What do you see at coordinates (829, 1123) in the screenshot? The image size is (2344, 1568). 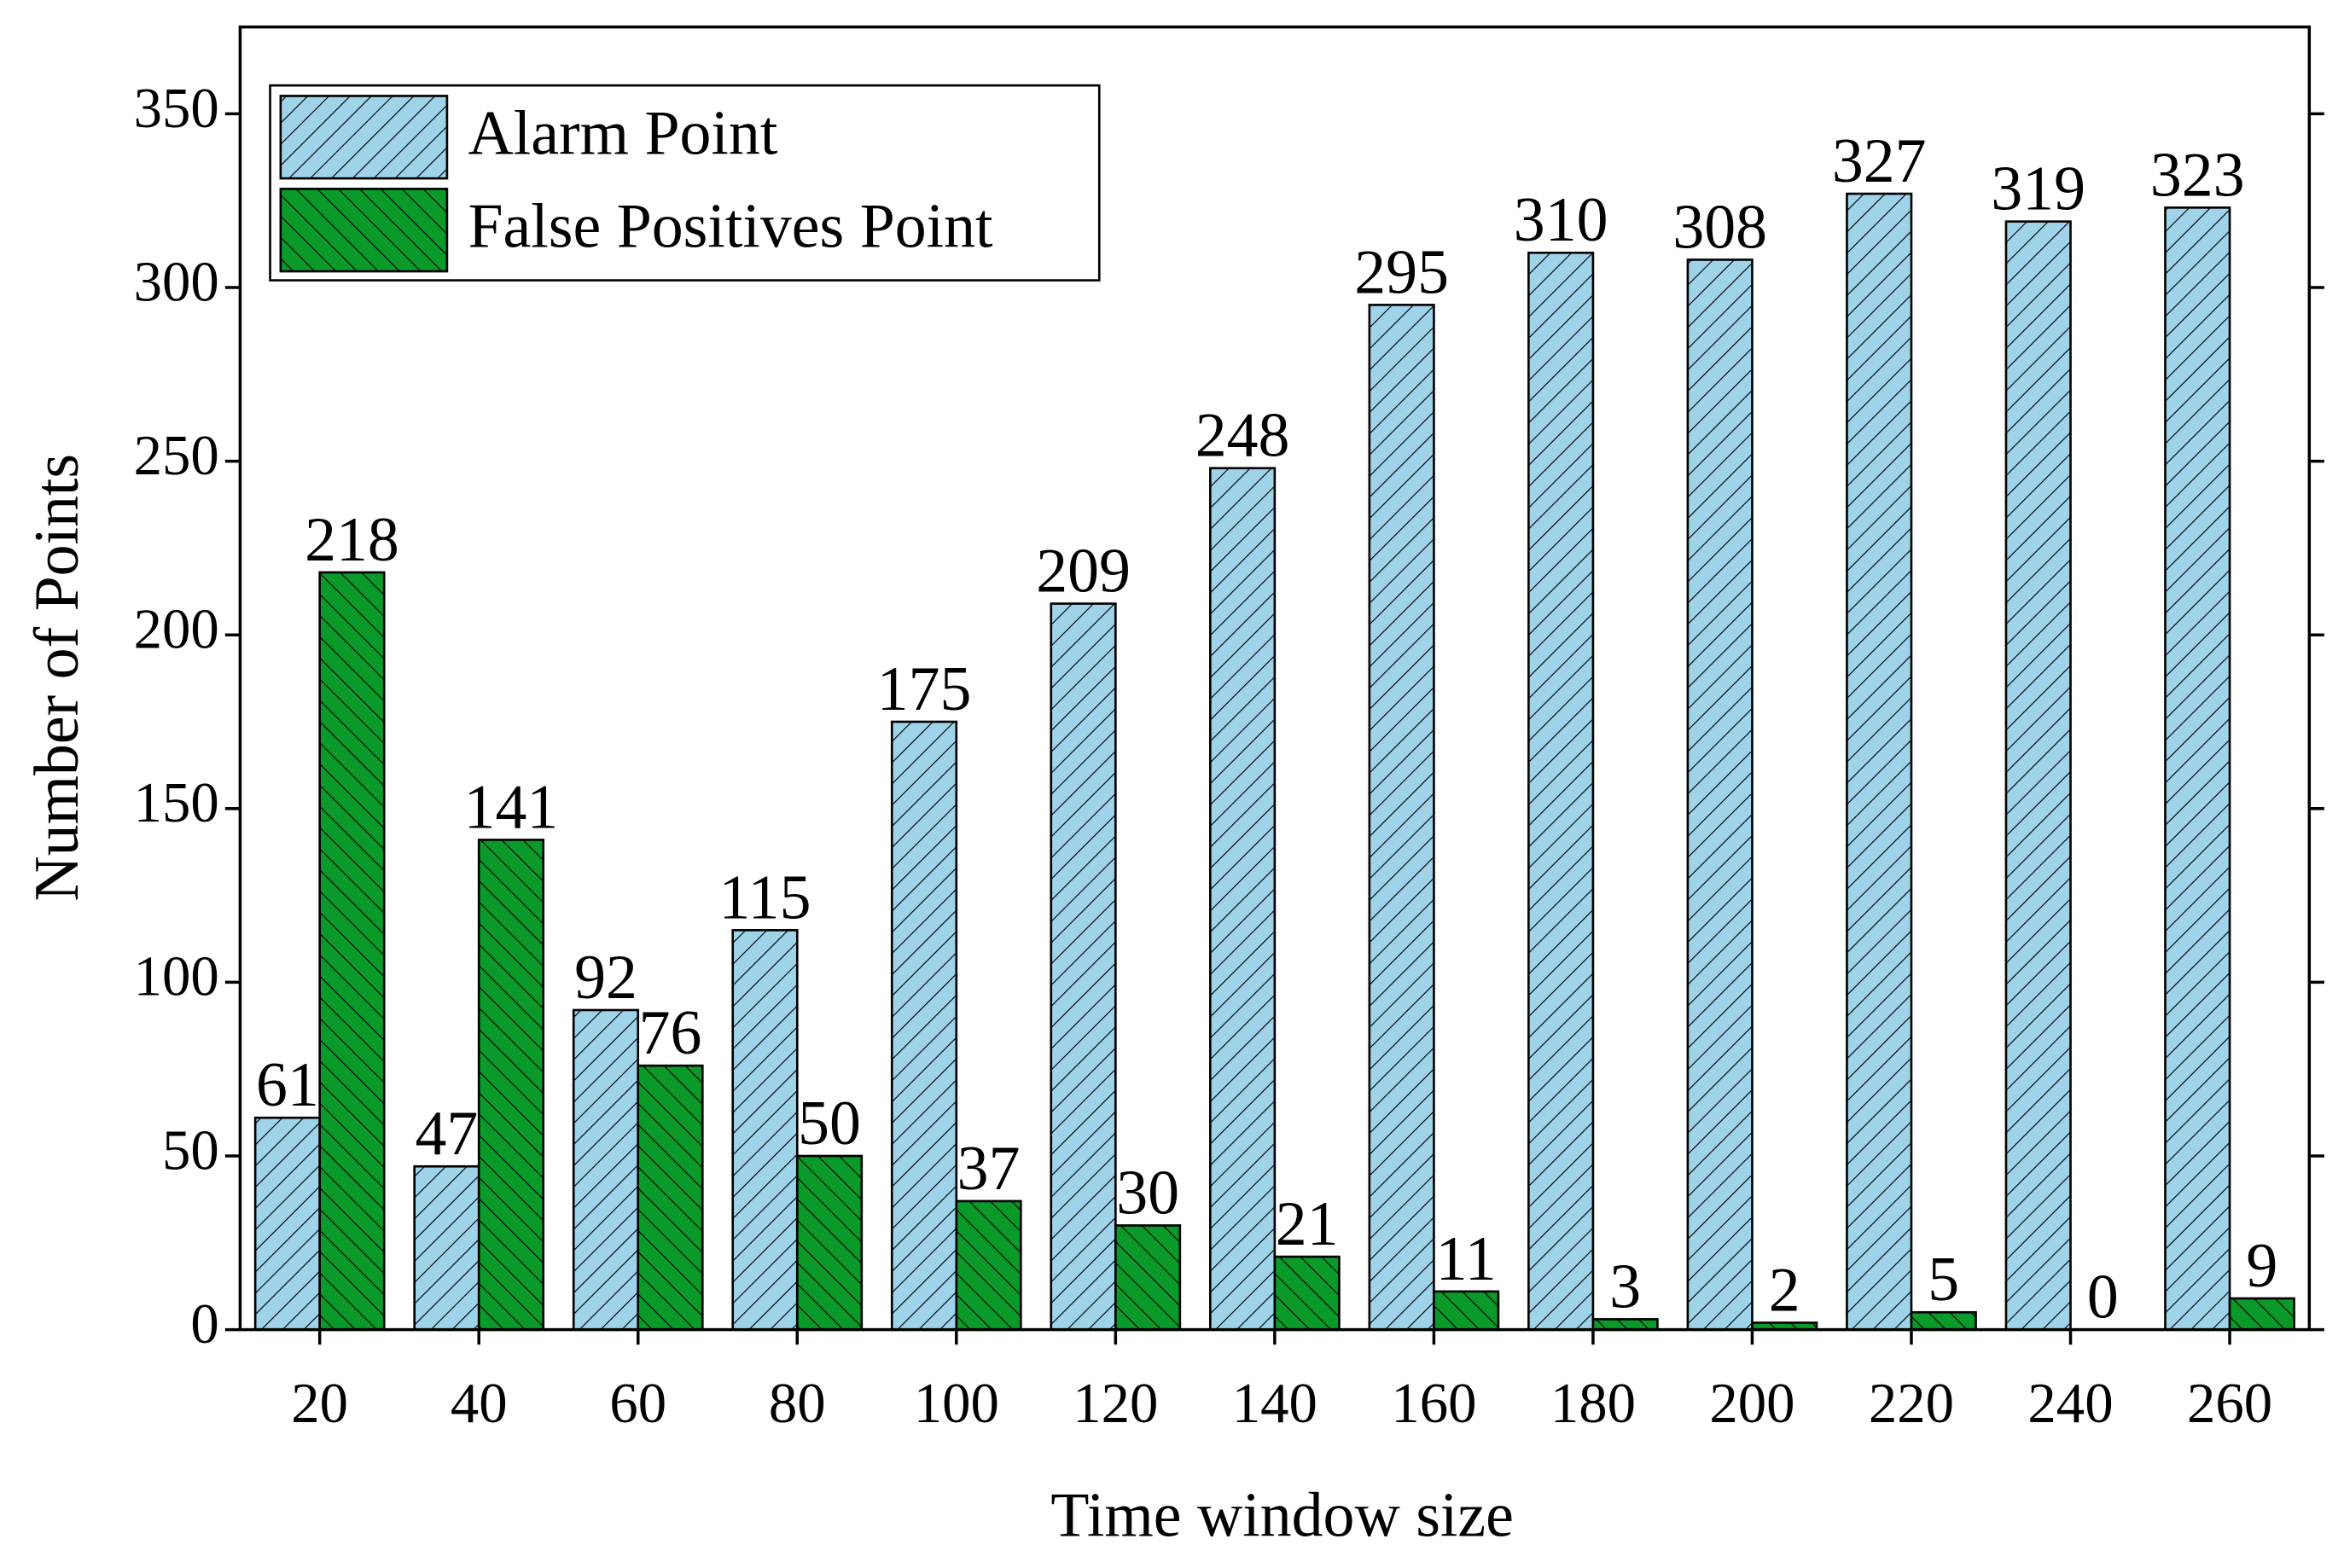 I see `value-label: 50` at bounding box center [829, 1123].